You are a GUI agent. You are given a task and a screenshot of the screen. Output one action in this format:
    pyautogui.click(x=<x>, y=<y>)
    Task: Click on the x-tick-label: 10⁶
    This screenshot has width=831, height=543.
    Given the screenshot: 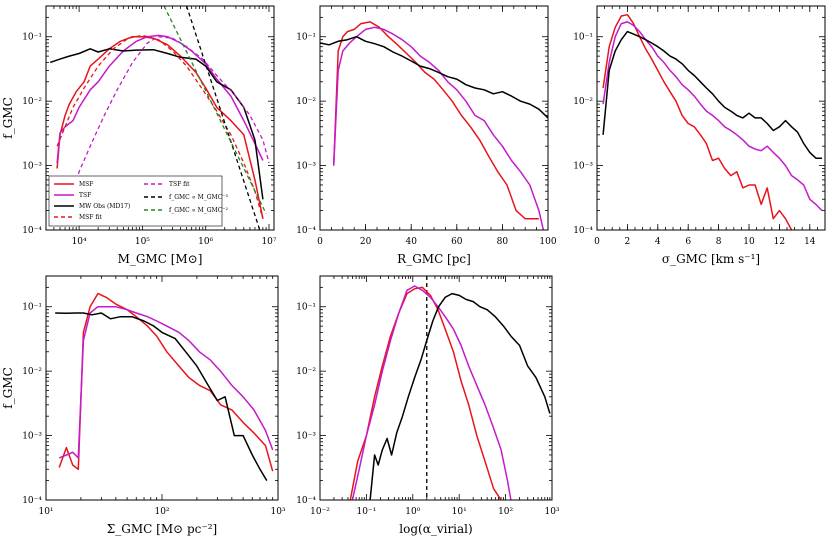 What is the action you would take?
    pyautogui.click(x=205, y=242)
    